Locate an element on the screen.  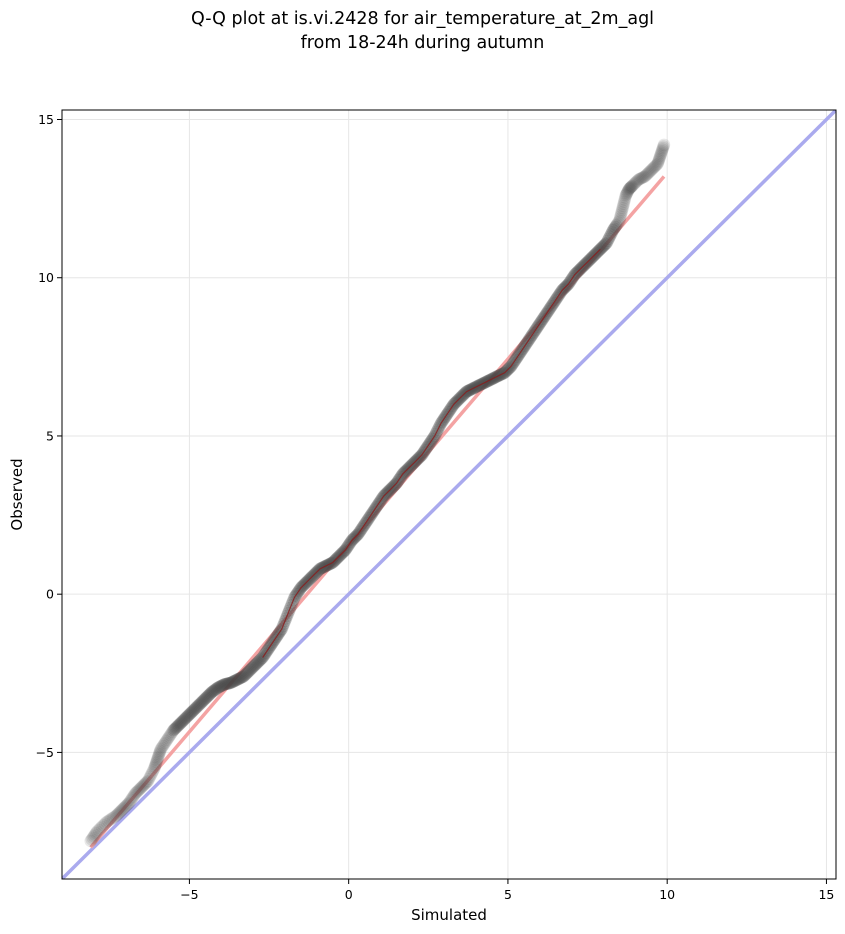
y-tick-label: −5 is located at coordinates (45, 752).